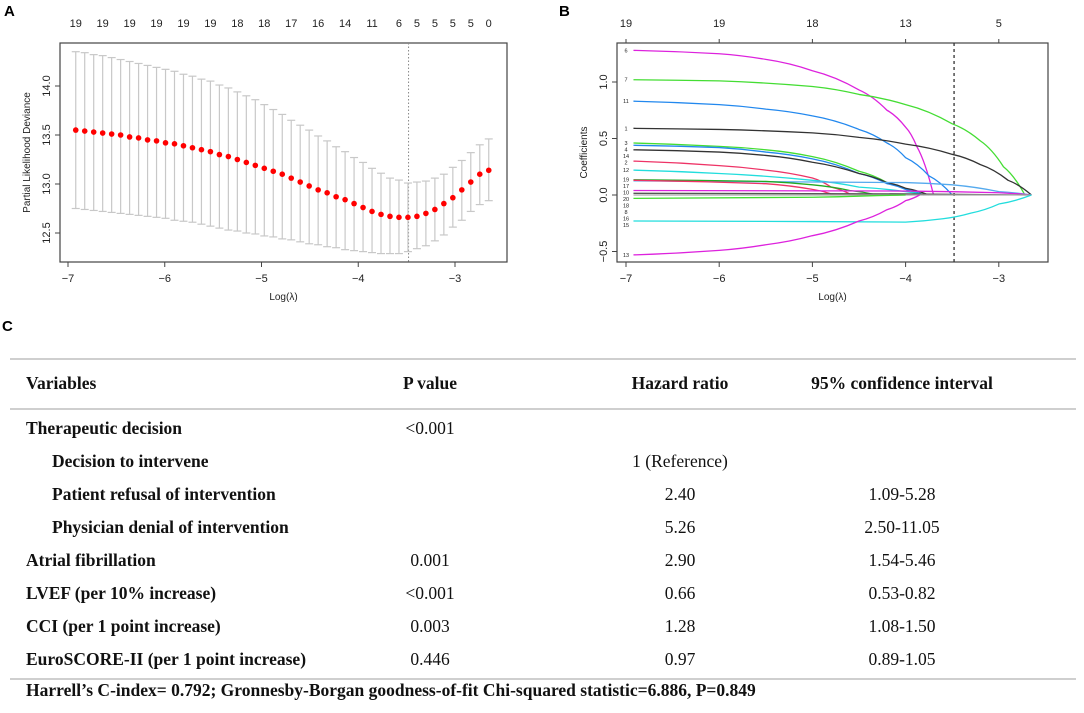 The image size is (1084, 713). What do you see at coordinates (61, 383) in the screenshot?
I see `header-variables: Variables` at bounding box center [61, 383].